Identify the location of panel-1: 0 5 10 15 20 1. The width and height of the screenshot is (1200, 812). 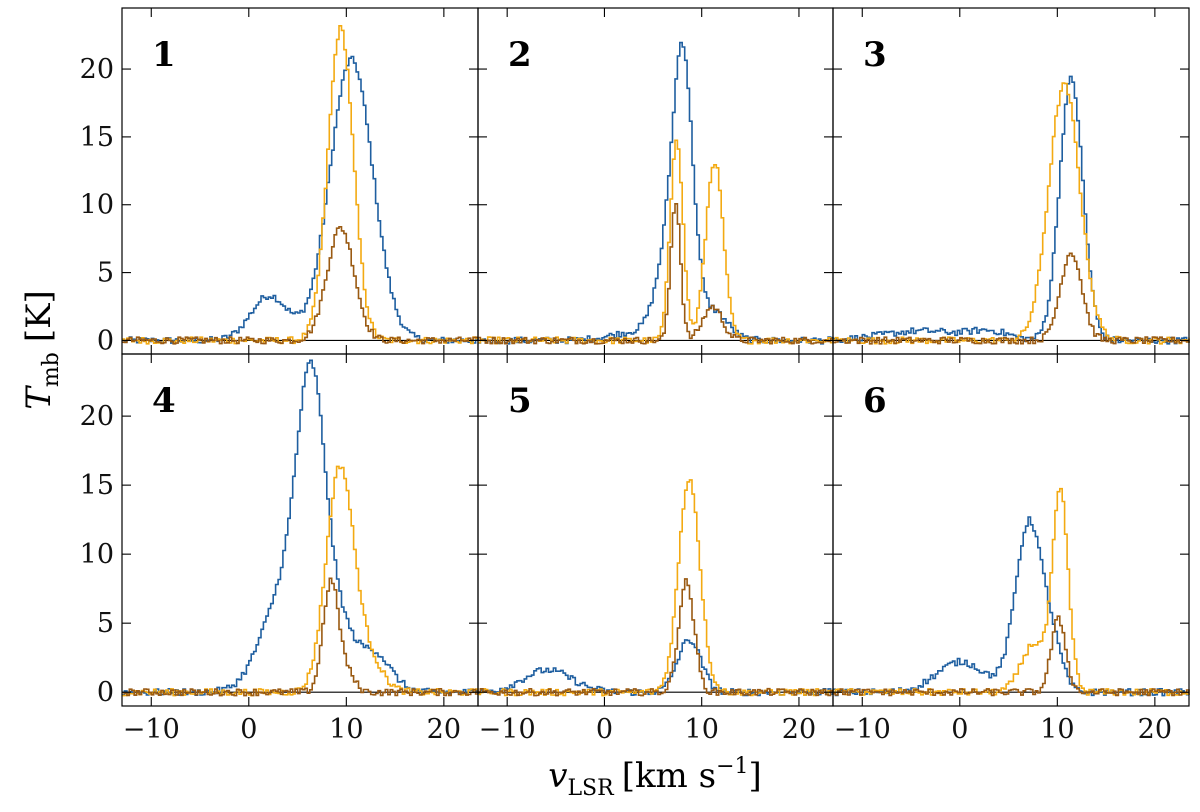
(279, 181).